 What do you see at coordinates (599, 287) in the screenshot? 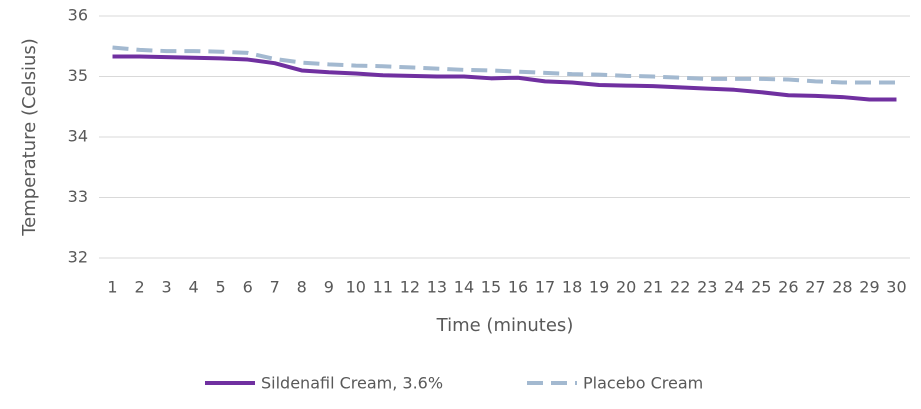
I see `x-tick-label: 19` at bounding box center [599, 287].